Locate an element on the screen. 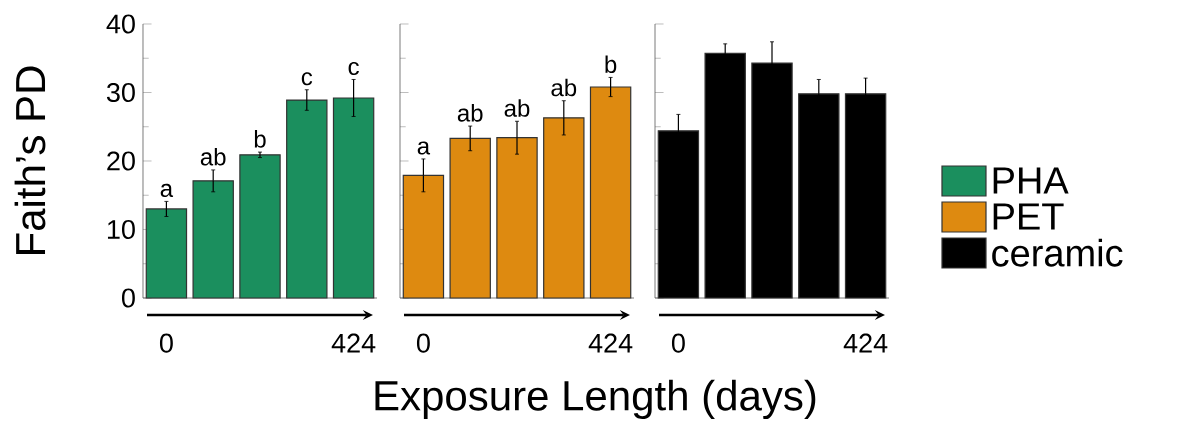 This screenshot has height=429, width=1177. y-tick-label: 40 is located at coordinates (120, 24).